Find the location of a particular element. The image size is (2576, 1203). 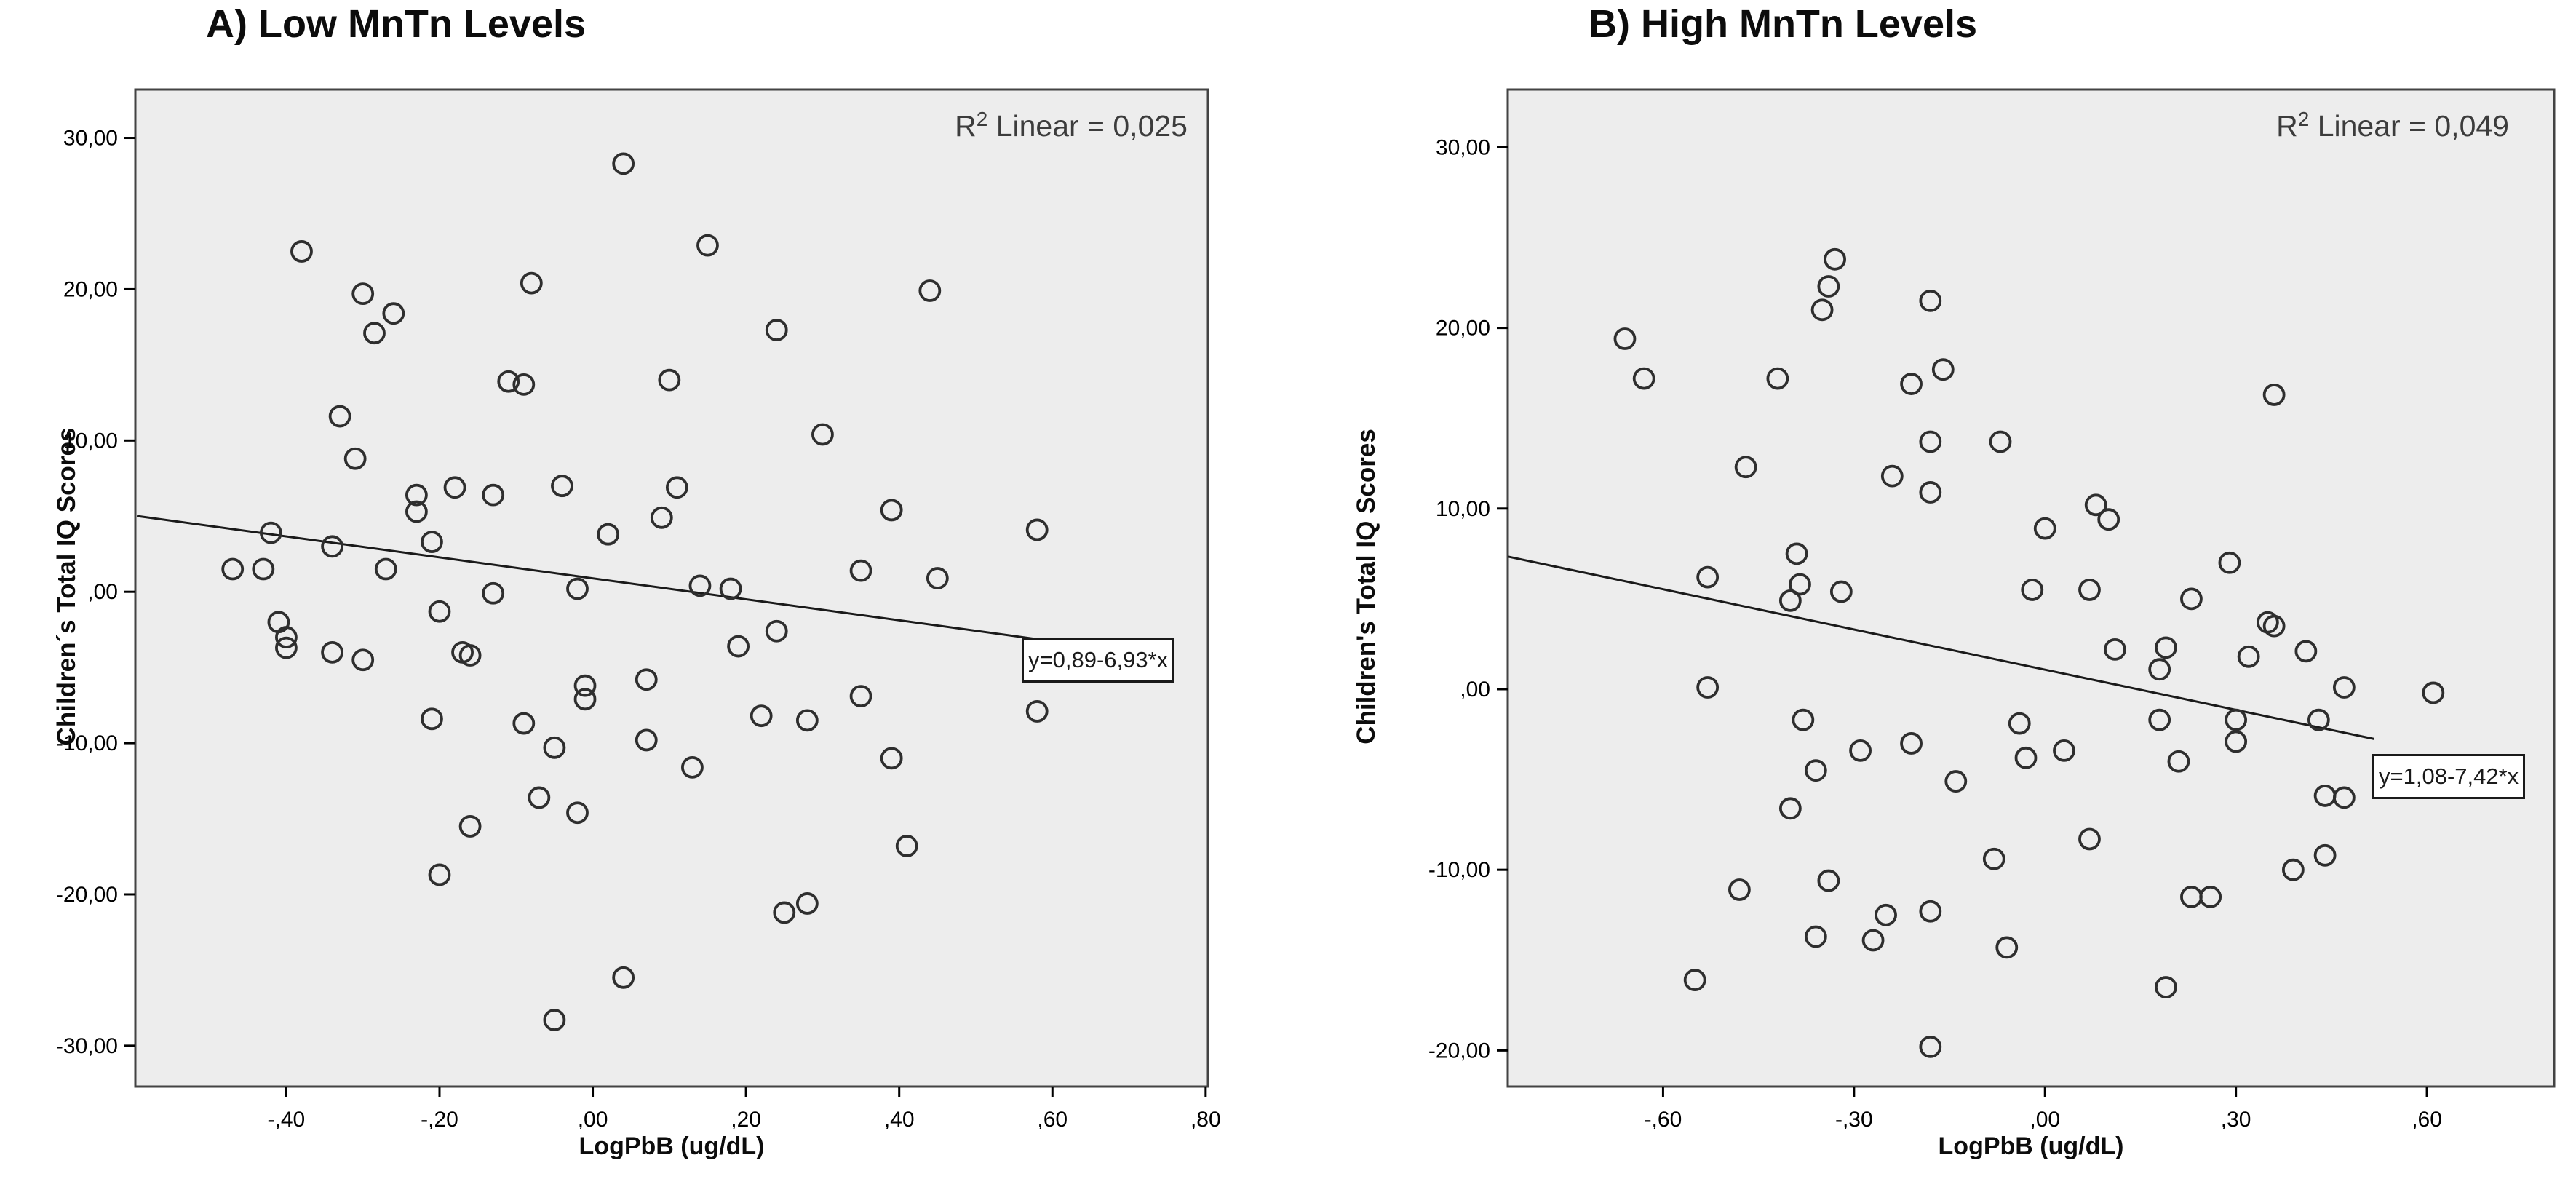

x-axis-title-b: LogPbB (ug/dL) is located at coordinates (2031, 1146).